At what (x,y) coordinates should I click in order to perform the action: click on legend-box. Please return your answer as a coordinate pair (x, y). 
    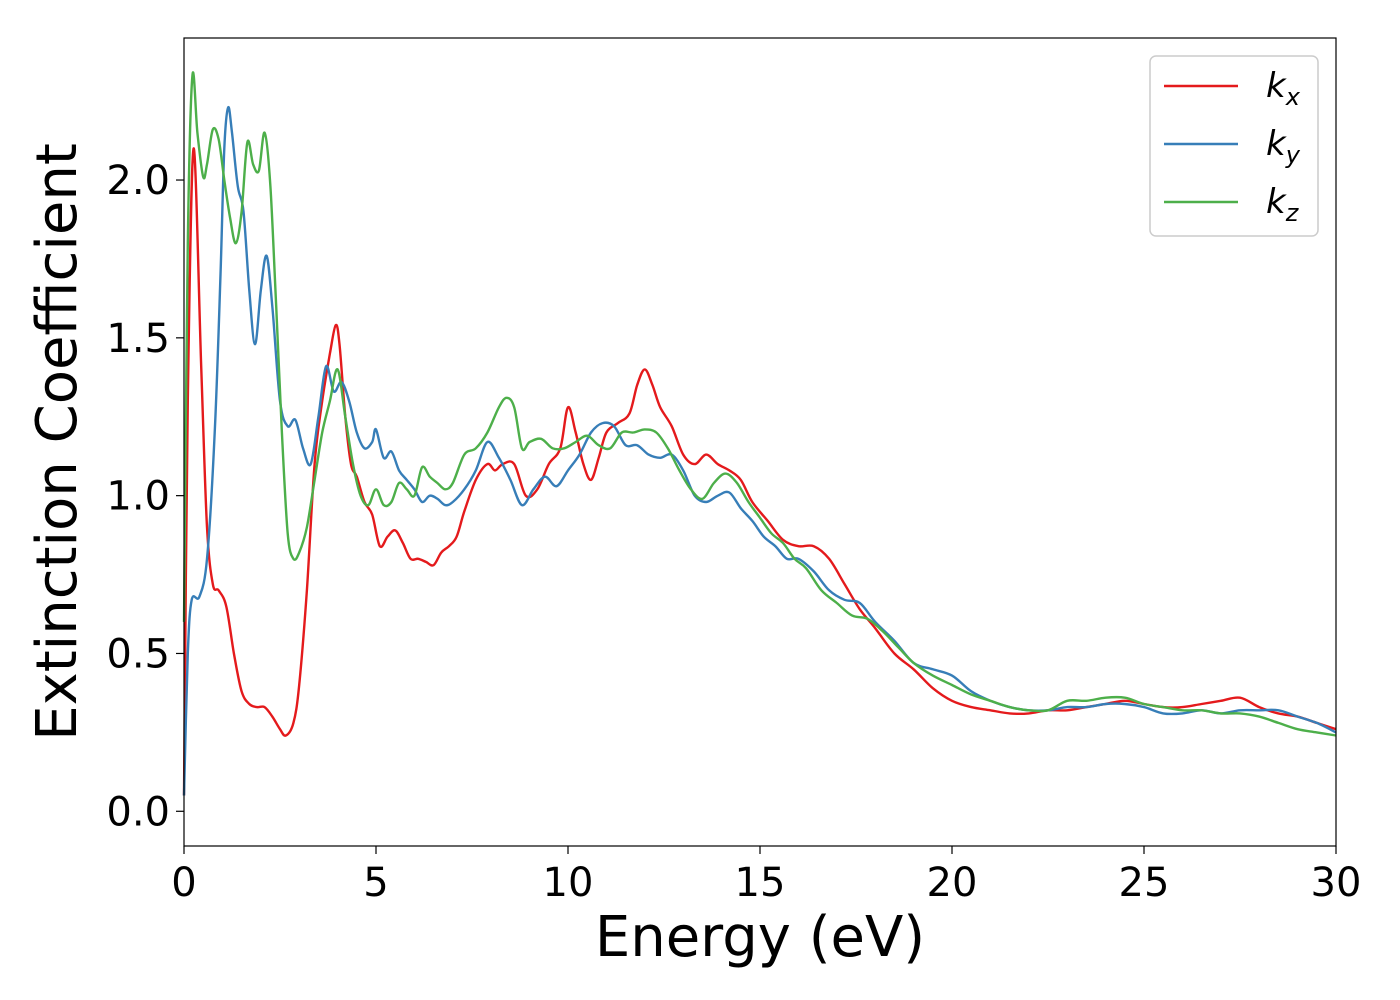
    Looking at the image, I should click on (1234, 146).